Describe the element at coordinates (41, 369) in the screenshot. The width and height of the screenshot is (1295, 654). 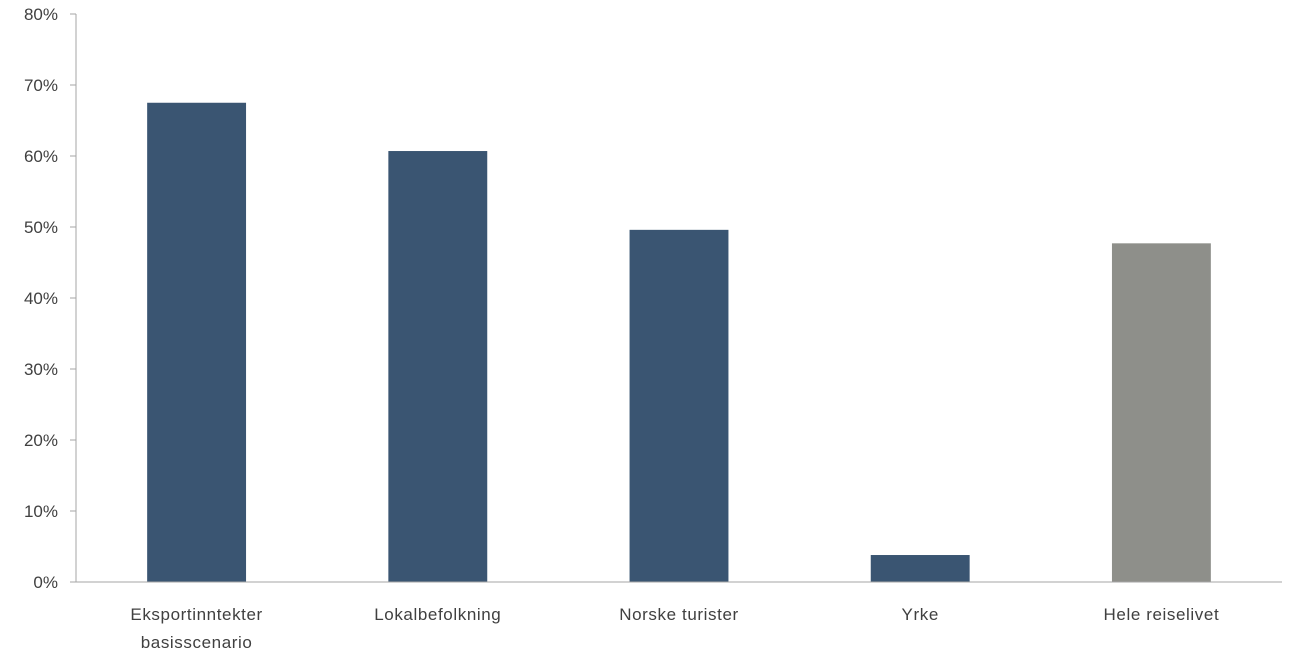
I see `y-tick-label: 30%` at that location.